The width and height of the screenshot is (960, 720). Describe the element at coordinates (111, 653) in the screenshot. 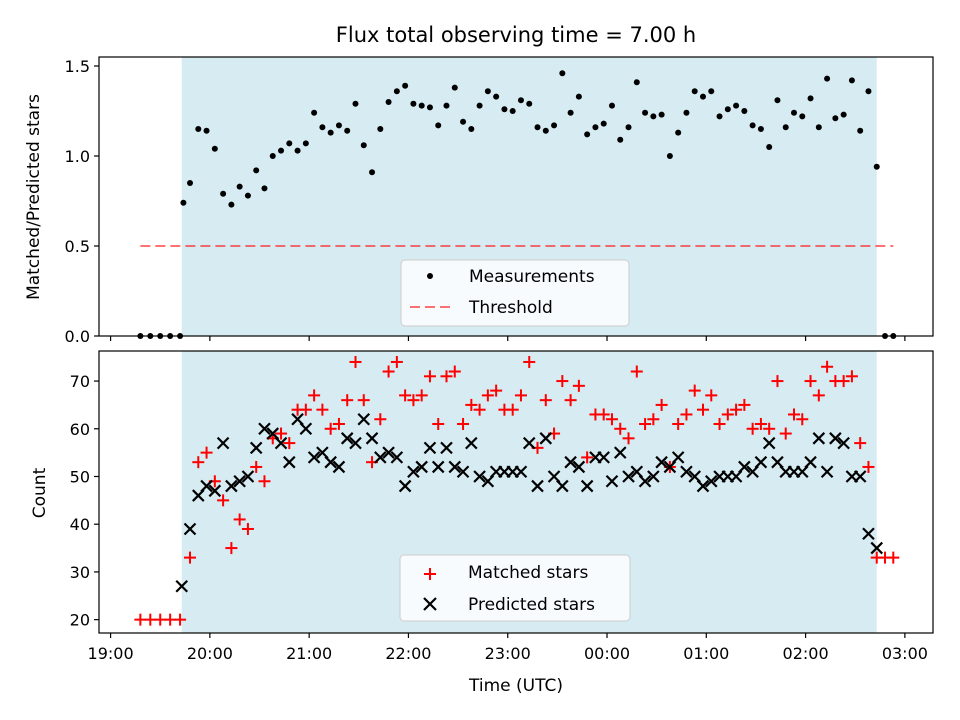

I see `x-tick-label: 19:00` at that location.